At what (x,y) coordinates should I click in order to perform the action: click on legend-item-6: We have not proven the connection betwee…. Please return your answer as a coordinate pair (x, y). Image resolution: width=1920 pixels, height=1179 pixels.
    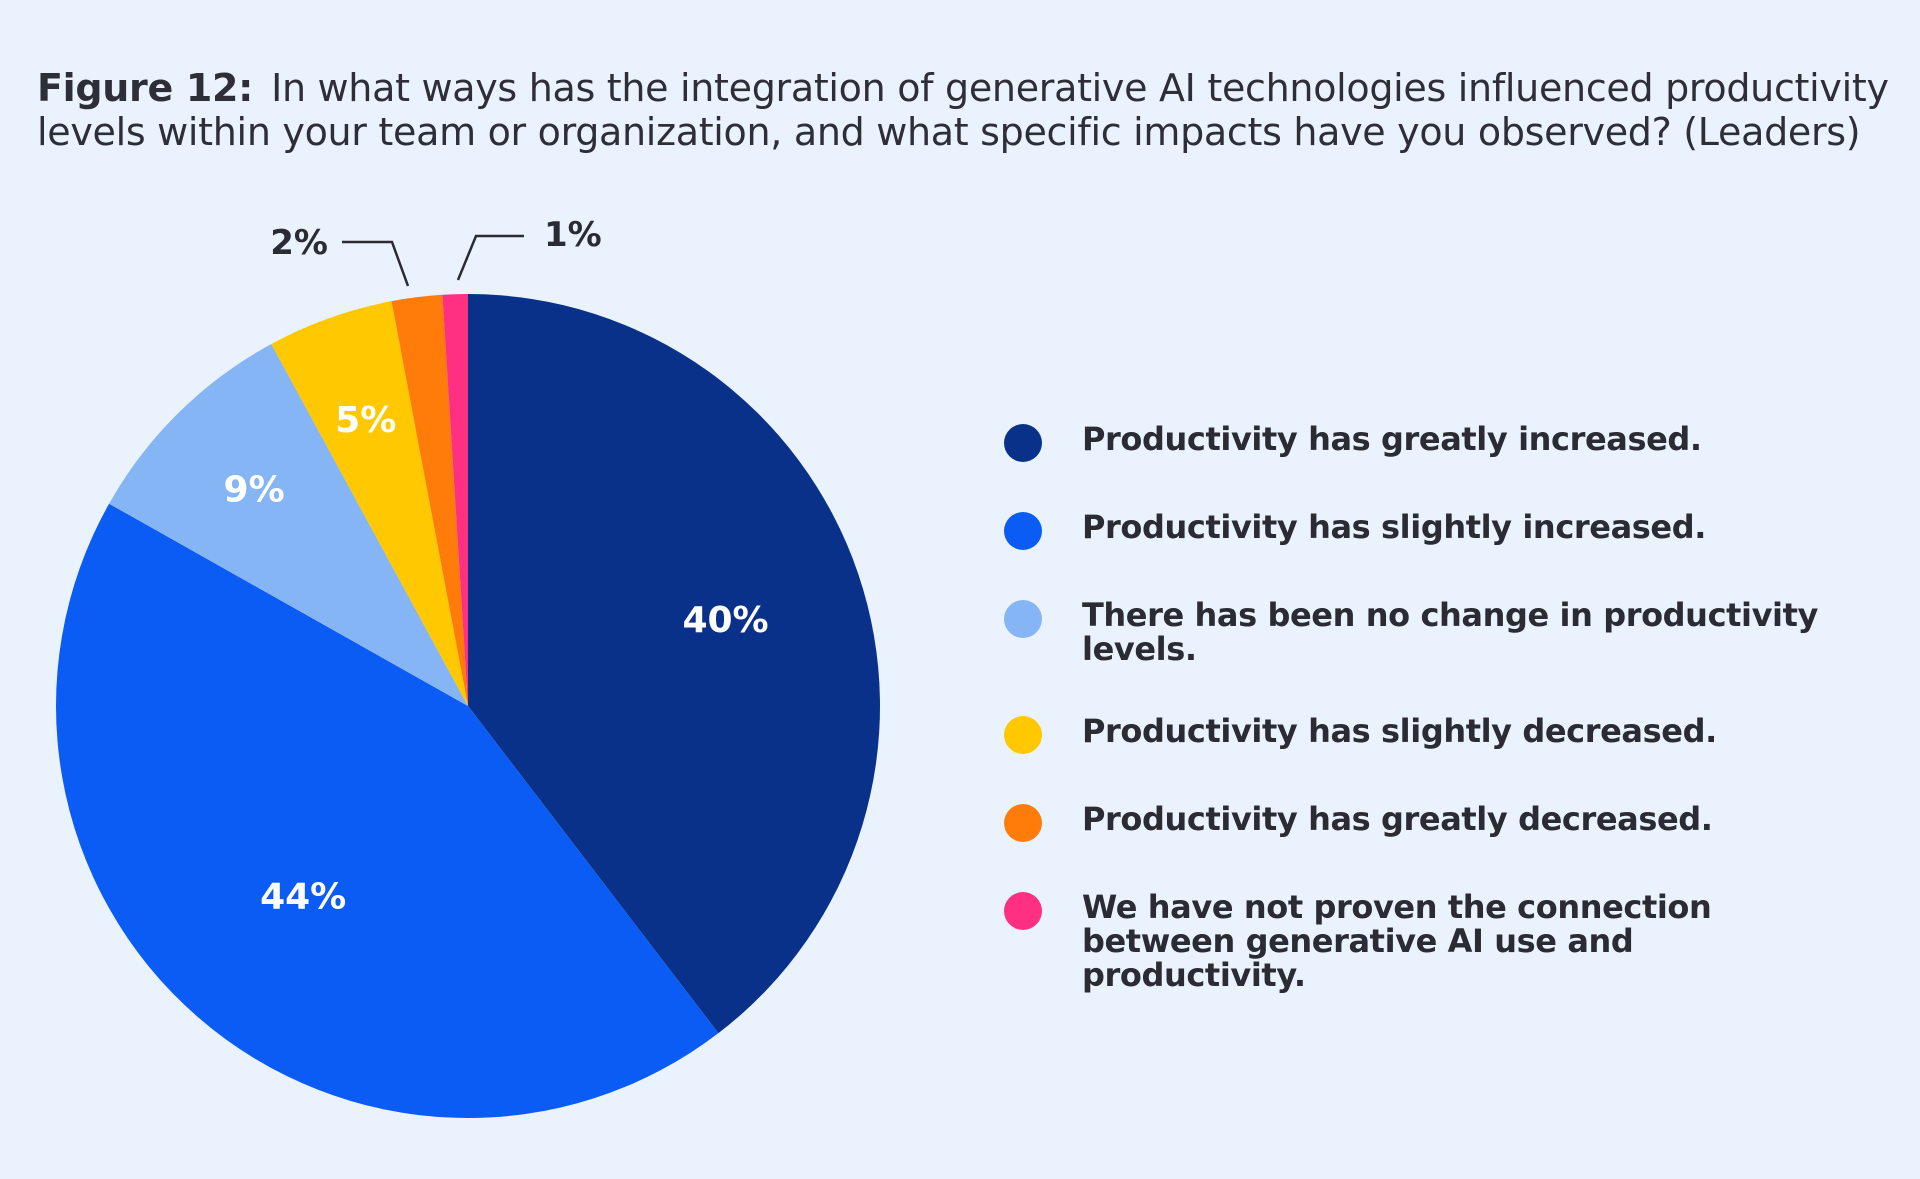
    Looking at the image, I should click on (1444, 941).